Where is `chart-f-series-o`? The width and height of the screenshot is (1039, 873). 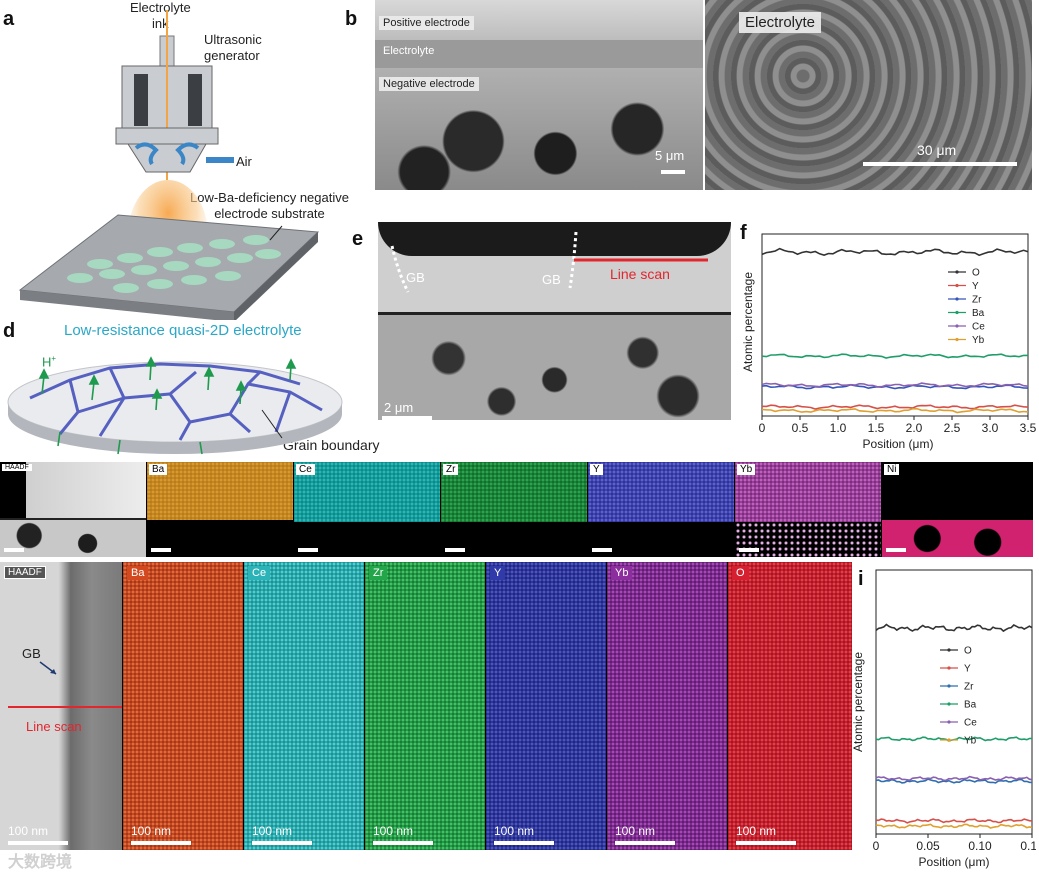
chart-f-series-o is located at coordinates (895, 252).